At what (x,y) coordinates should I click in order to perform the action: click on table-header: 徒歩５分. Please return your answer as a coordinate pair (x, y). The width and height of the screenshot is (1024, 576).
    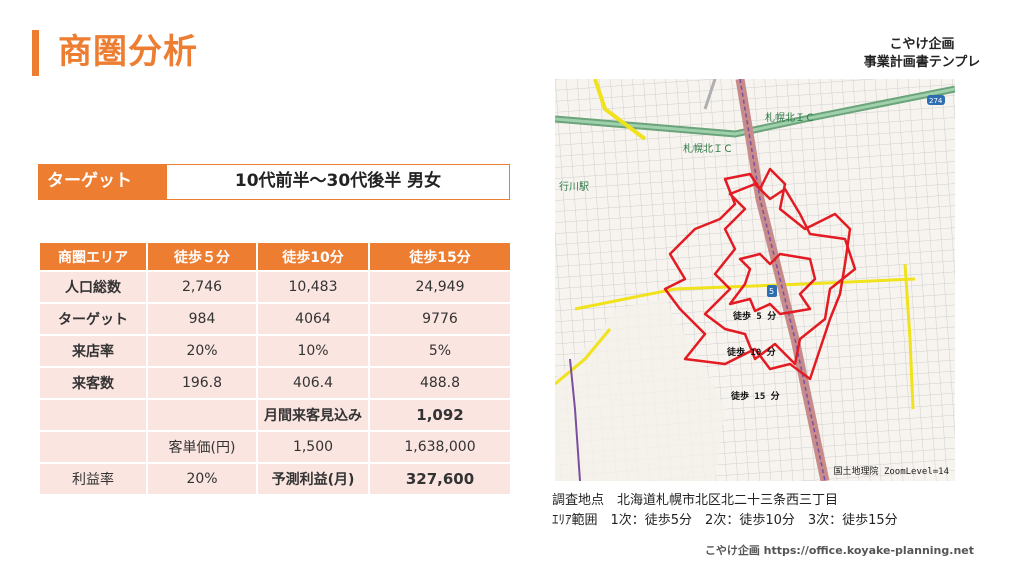
    Looking at the image, I should click on (202, 256).